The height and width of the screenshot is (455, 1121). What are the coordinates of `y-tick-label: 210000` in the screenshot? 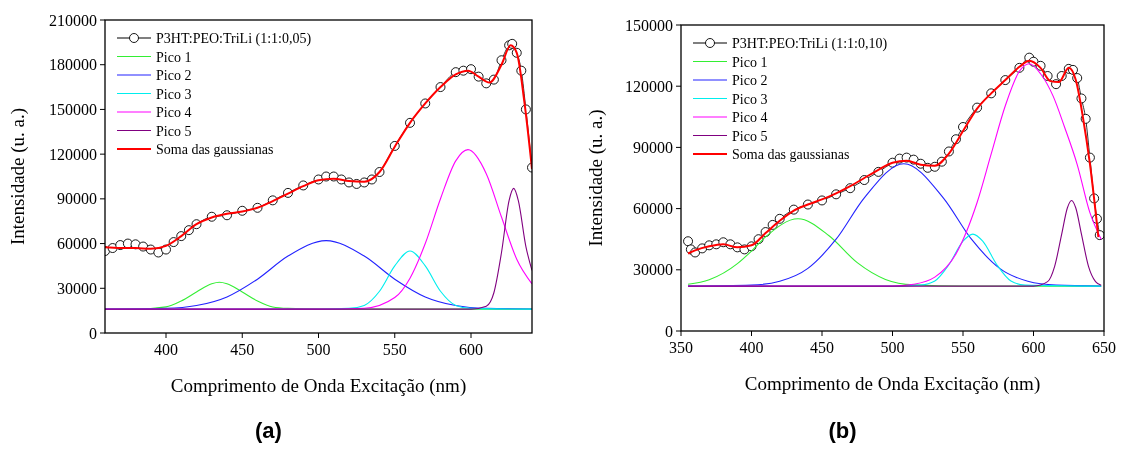 It's located at (73, 20).